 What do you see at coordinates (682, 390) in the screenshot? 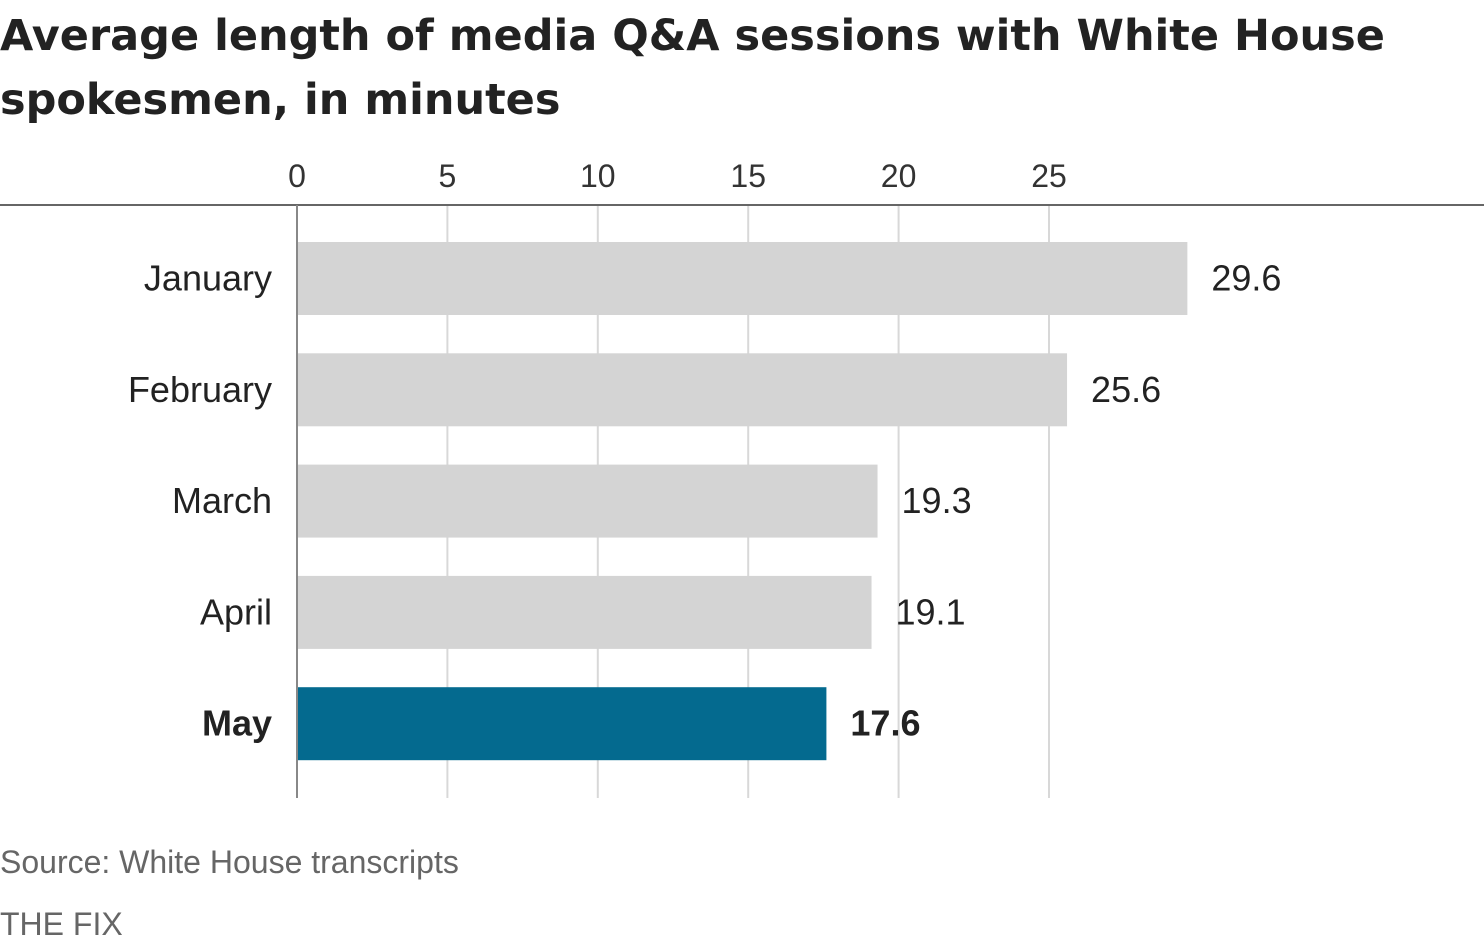
I see `bar-february` at bounding box center [682, 390].